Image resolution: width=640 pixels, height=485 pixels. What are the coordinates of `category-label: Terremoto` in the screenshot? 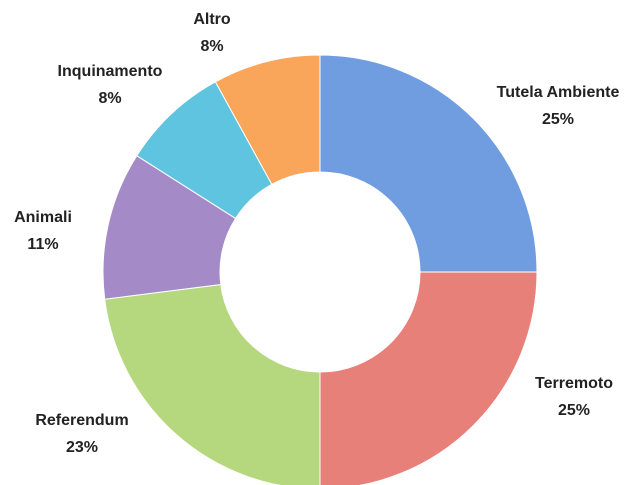 It's located at (574, 383).